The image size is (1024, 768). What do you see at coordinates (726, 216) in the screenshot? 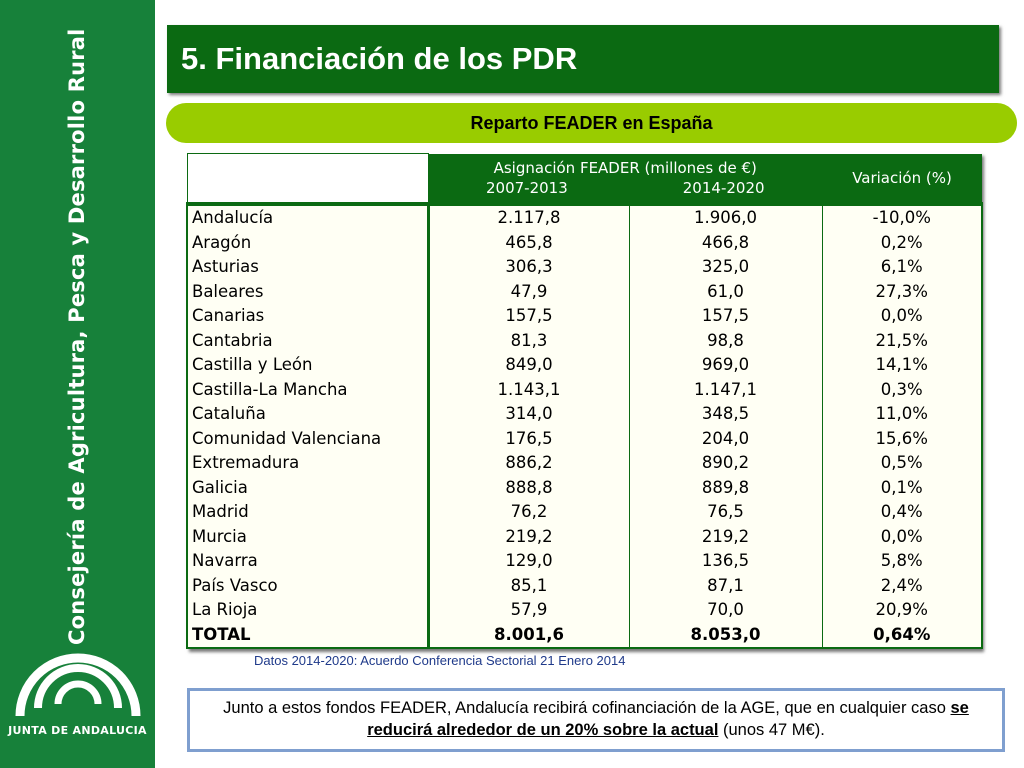
I see `value-2014-cell: 1.906,0` at bounding box center [726, 216].